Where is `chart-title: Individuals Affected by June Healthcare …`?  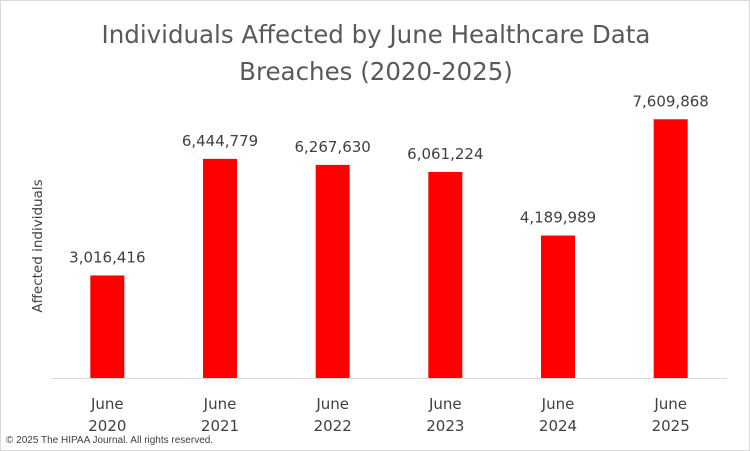 chart-title: Individuals Affected by June Healthcare … is located at coordinates (376, 53).